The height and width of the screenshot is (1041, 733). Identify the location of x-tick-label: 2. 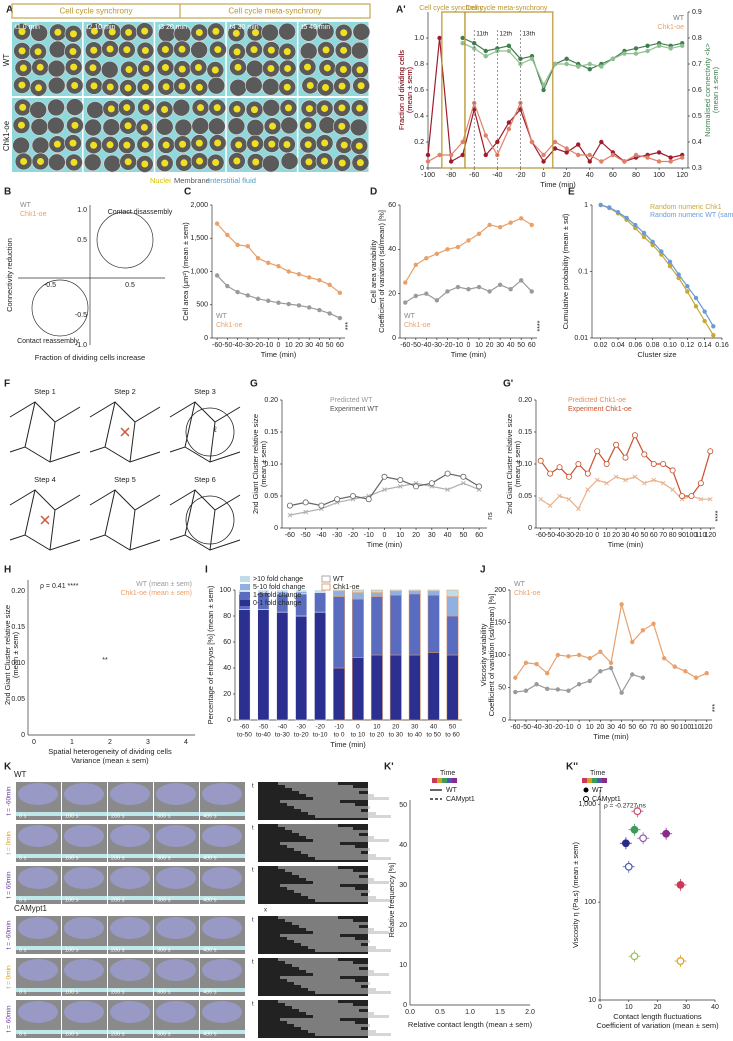
(110, 742).